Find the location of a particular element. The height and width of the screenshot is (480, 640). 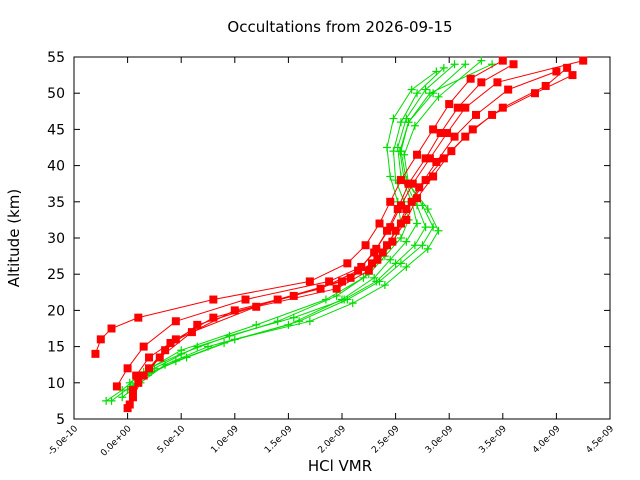

y-tick-label: 15 is located at coordinates (56, 348).